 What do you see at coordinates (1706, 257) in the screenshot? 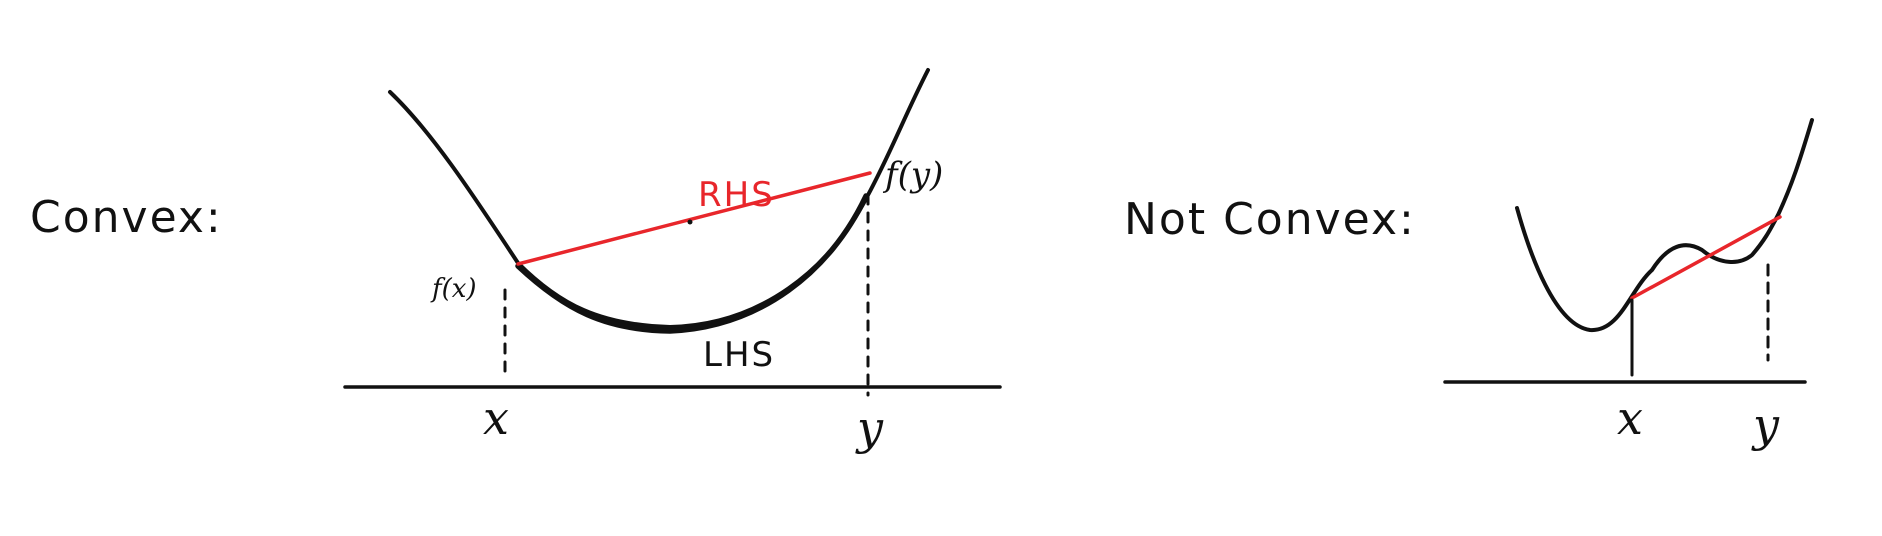
I see `nonconvex-chord` at bounding box center [1706, 257].